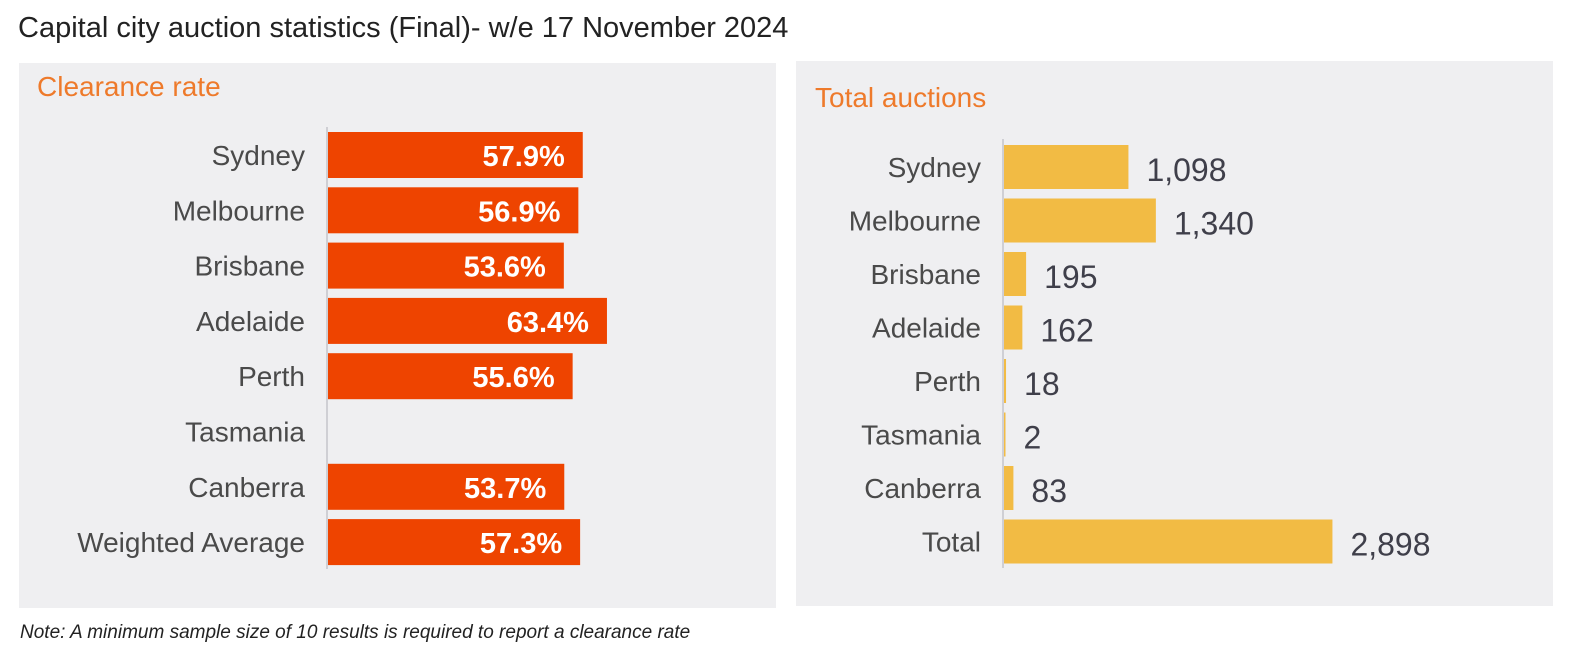 The image size is (1583, 657). Describe the element at coordinates (454, 542) in the screenshot. I see `clearance-bar-weighted-average` at that location.